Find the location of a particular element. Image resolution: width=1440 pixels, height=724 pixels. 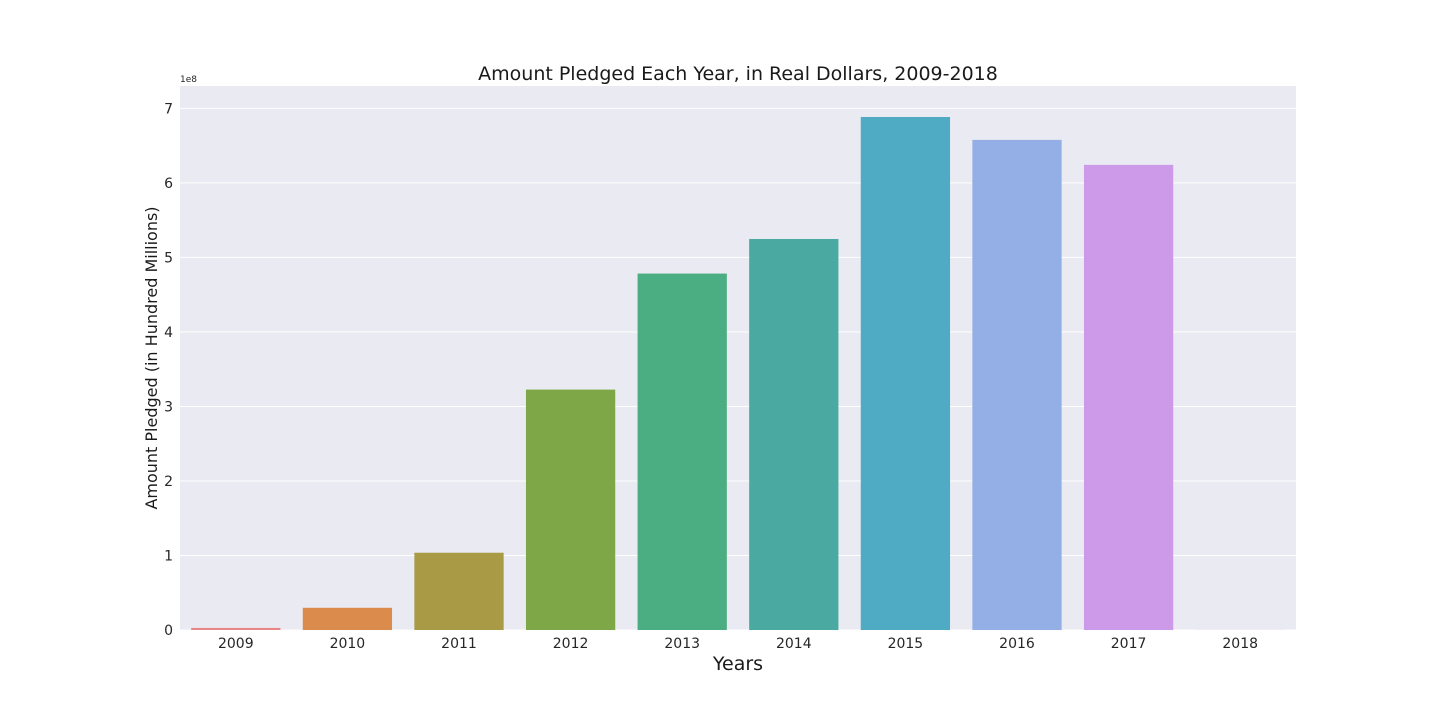

x-tick-label: 2014 is located at coordinates (794, 644).